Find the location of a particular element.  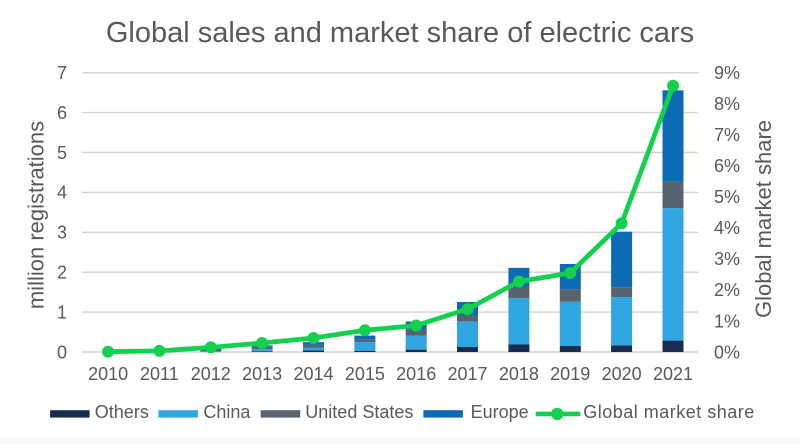

svg-text: 4% is located at coordinates (727, 228).